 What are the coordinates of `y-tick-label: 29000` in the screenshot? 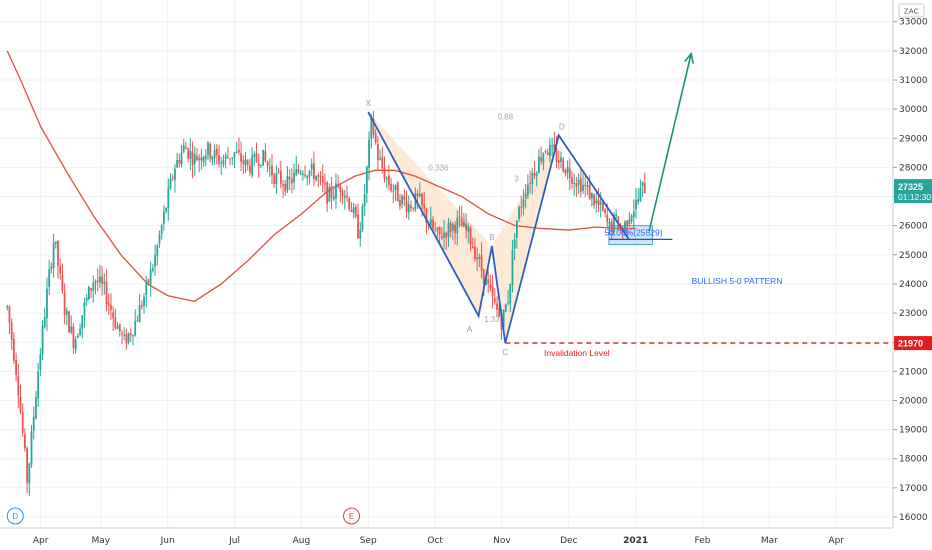 It's located at (913, 139).